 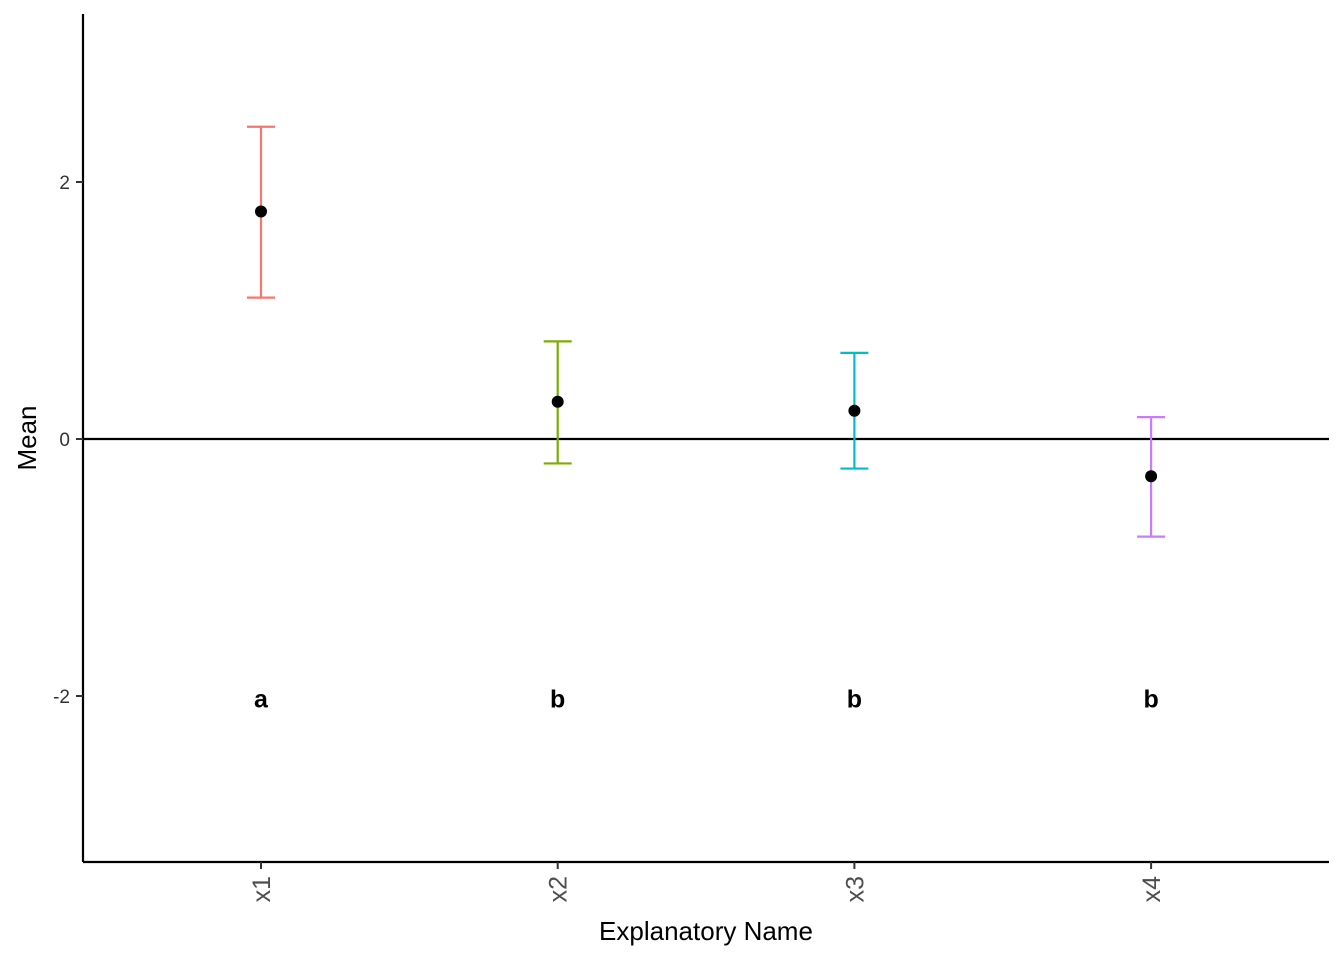 What do you see at coordinates (261, 211) in the screenshot?
I see `mean-point-x1` at bounding box center [261, 211].